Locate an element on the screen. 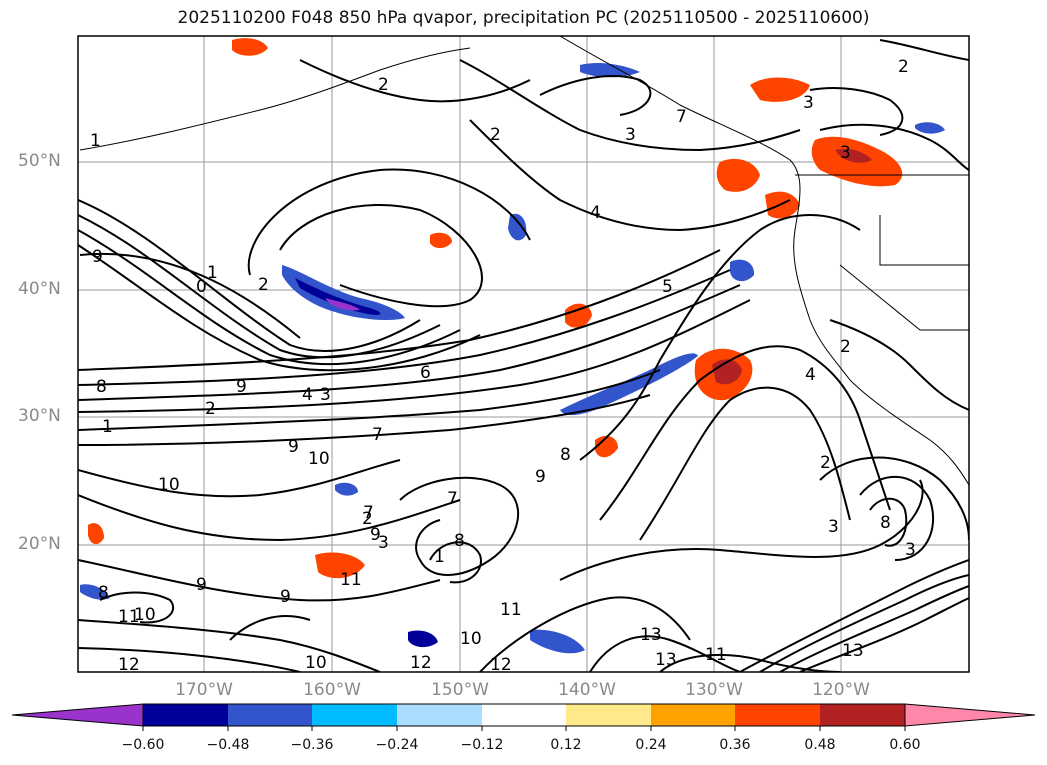  lat-label-50n: 50°N is located at coordinates (39, 161).